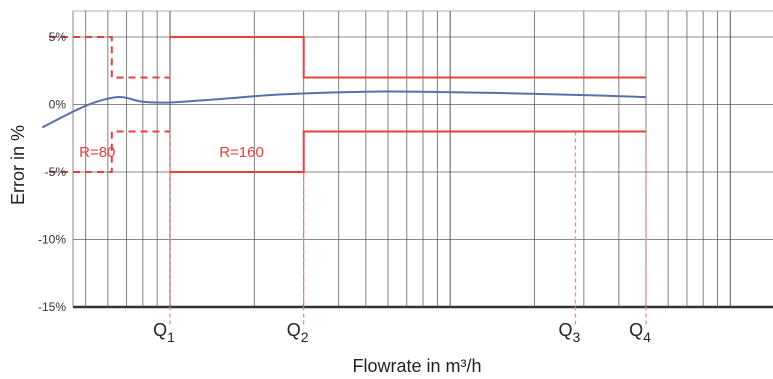  Describe the element at coordinates (56, 172) in the screenshot. I see `y-tick-label: -5%` at that location.